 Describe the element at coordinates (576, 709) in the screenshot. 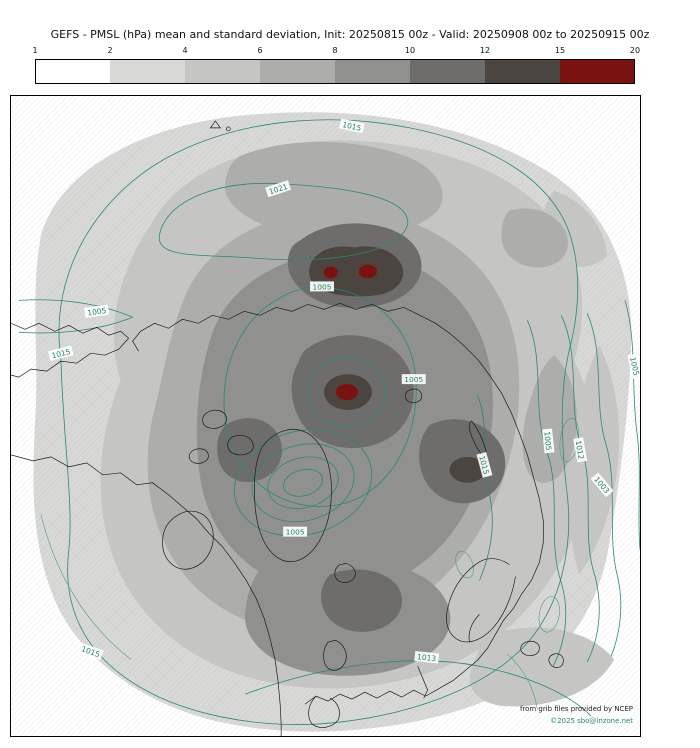

I see `credit-ncep: from grib files provided by NCEP` at that location.